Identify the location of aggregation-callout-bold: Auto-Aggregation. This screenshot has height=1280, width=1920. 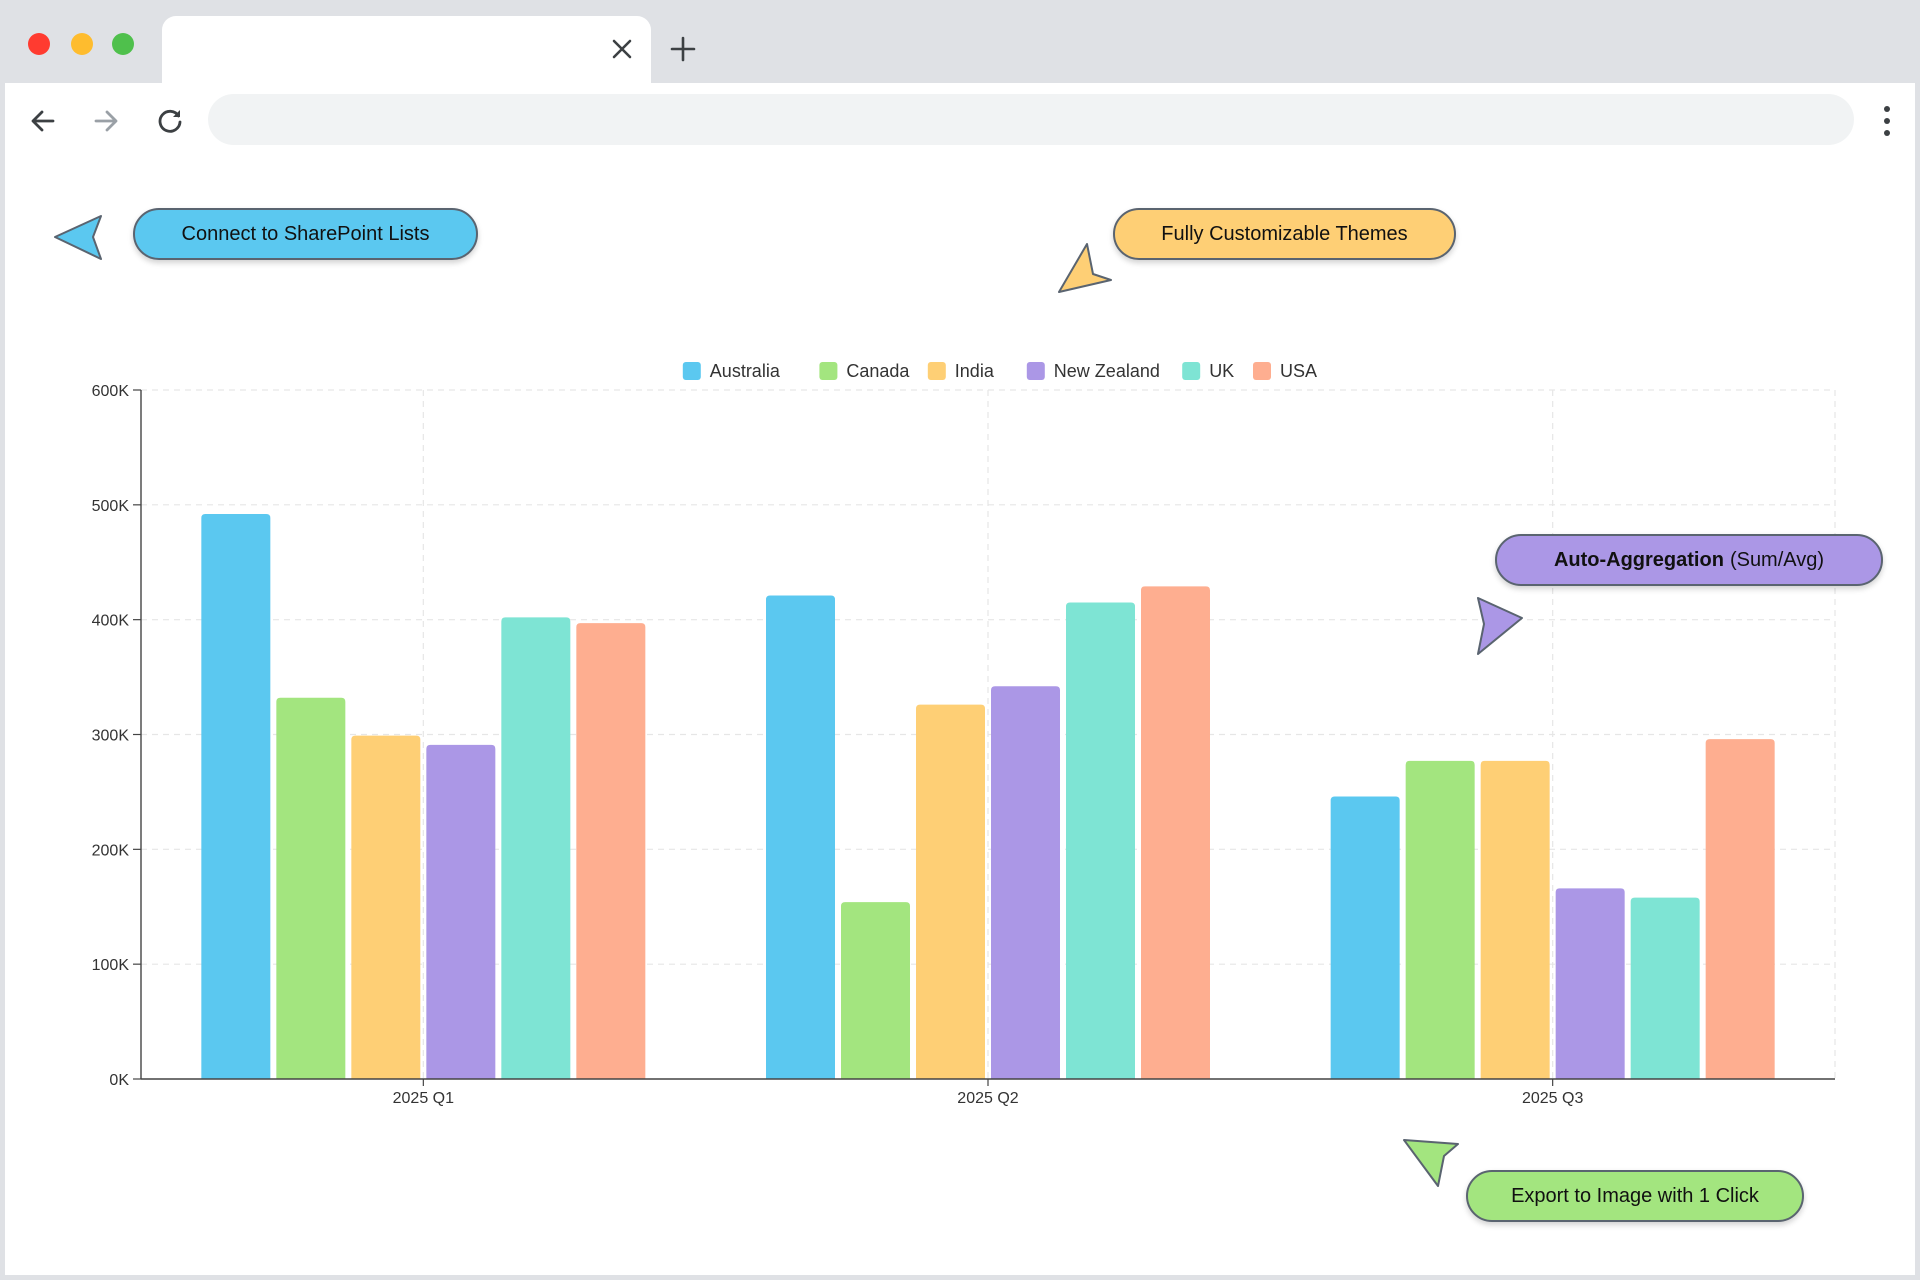
(1638, 559).